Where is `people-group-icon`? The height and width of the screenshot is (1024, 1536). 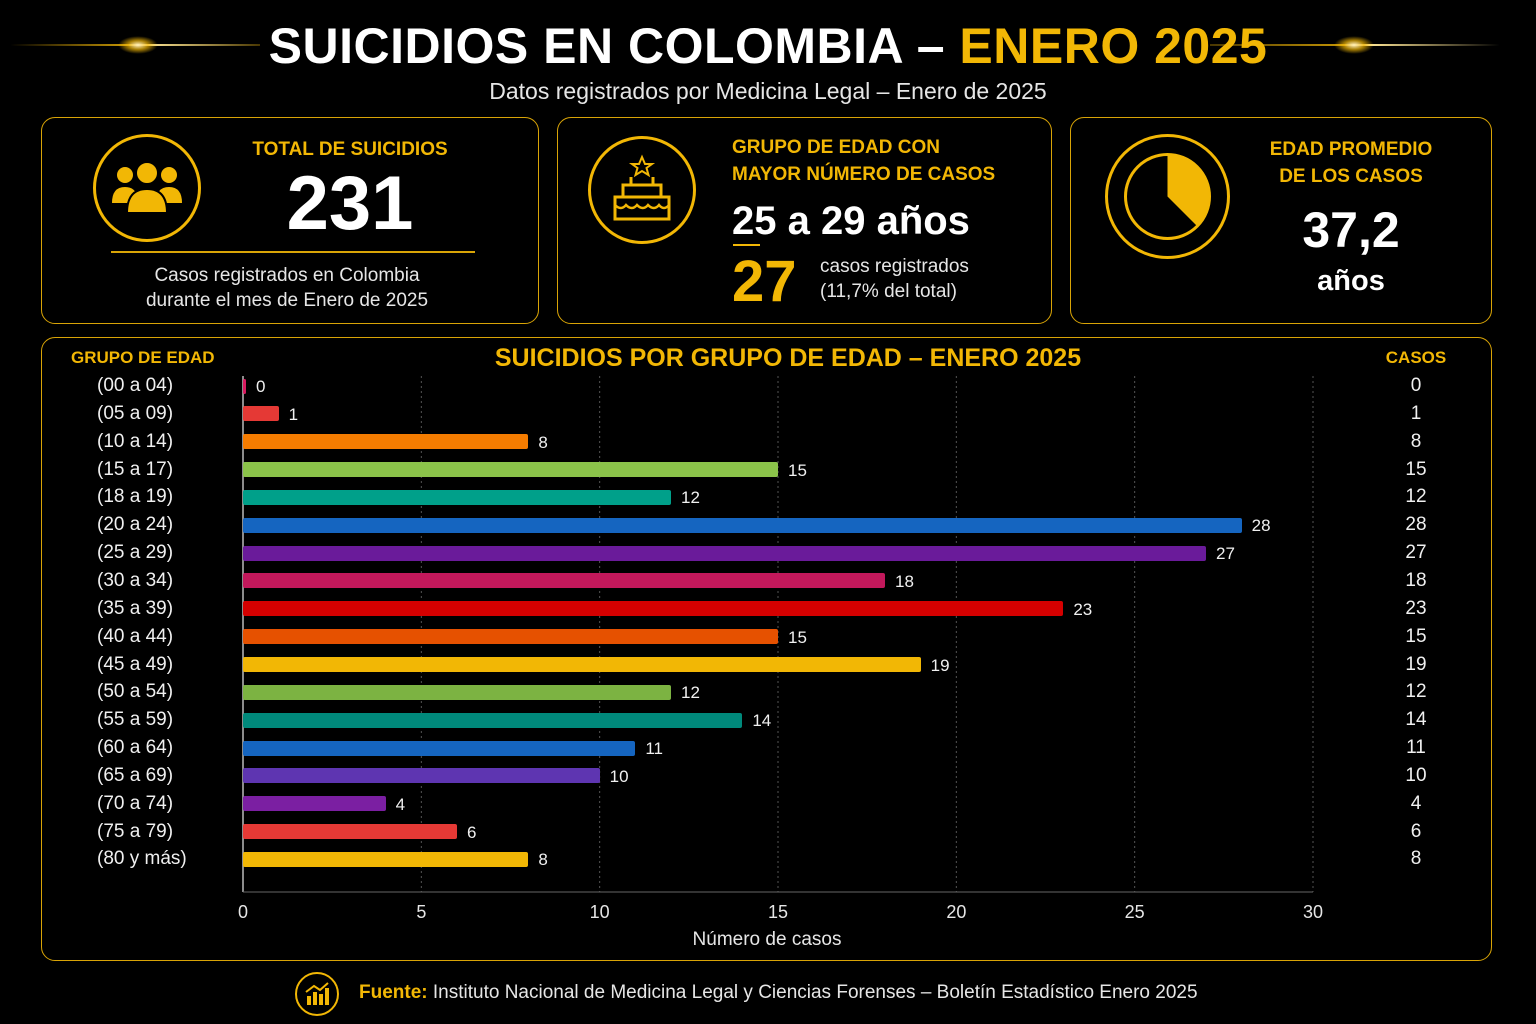 people-group-icon is located at coordinates (147, 188).